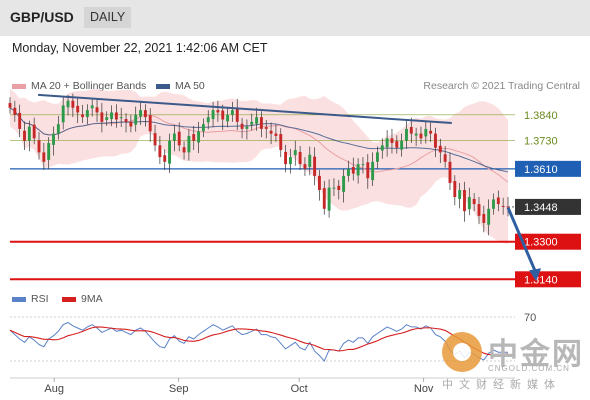  What do you see at coordinates (30, 299) in the screenshot?
I see `legend-rsi: RSI` at bounding box center [30, 299].